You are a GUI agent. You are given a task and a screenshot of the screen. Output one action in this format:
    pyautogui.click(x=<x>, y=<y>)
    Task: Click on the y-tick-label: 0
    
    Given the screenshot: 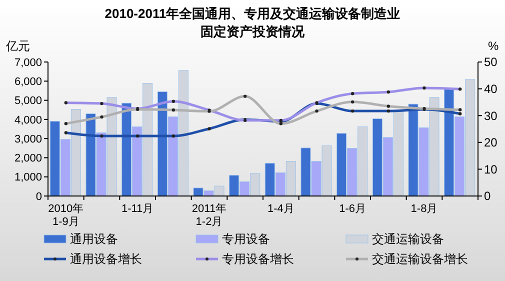 What is the action you would take?
    pyautogui.click(x=39, y=196)
    